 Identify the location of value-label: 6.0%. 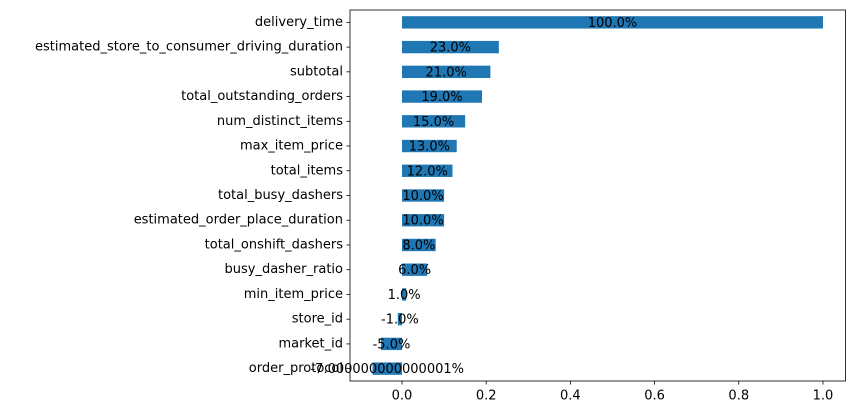
(414, 270).